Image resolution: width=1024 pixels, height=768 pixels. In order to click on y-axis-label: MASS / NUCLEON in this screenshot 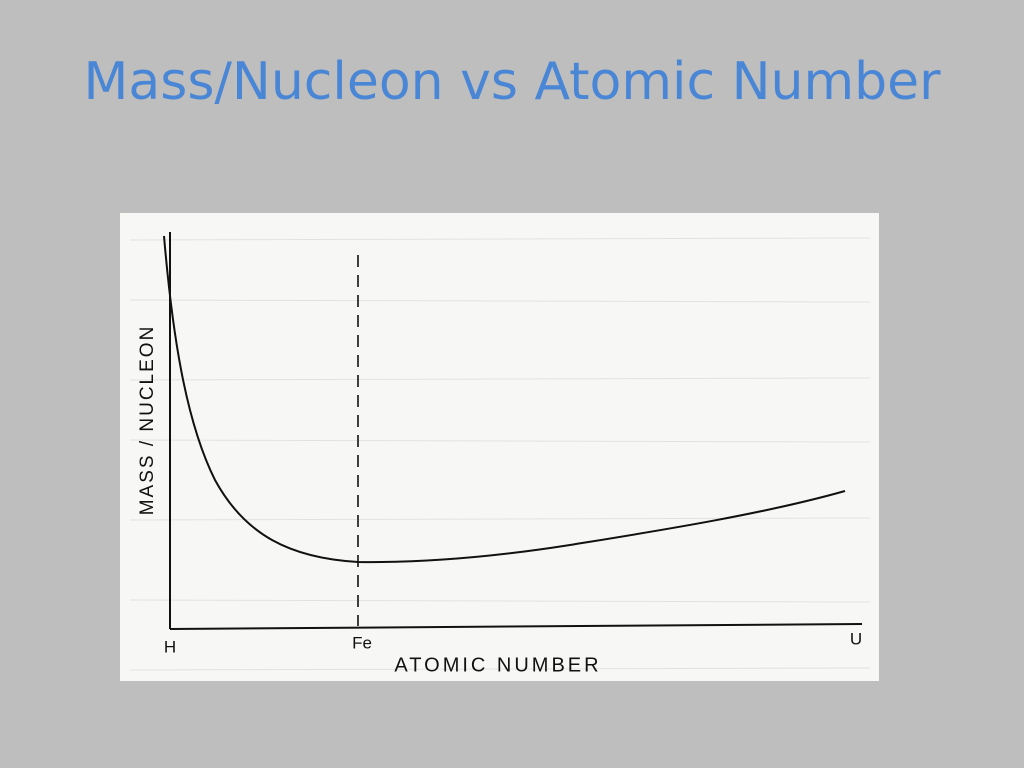, I will do `click(147, 420)`.